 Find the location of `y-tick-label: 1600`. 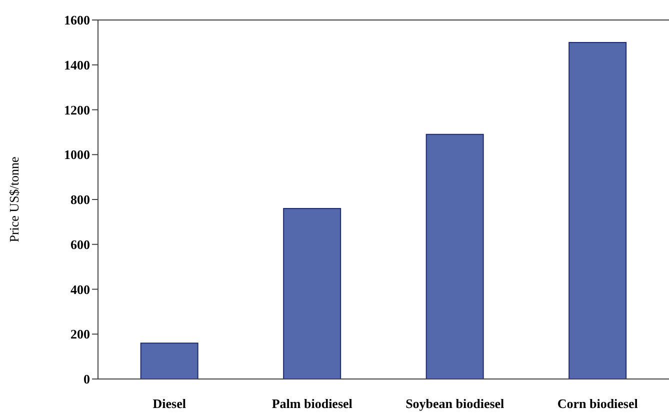

y-tick-label: 1600 is located at coordinates (77, 20).